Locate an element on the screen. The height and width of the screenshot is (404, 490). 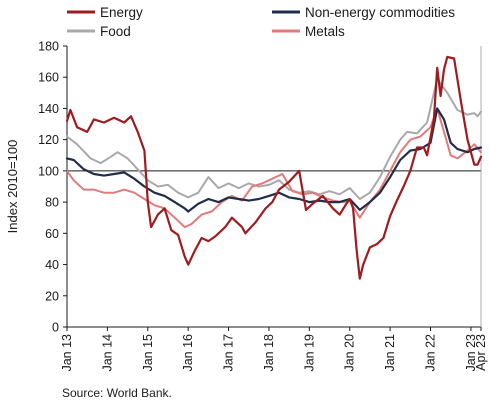
legend-label: Non-energy commodities is located at coordinates (380, 12).